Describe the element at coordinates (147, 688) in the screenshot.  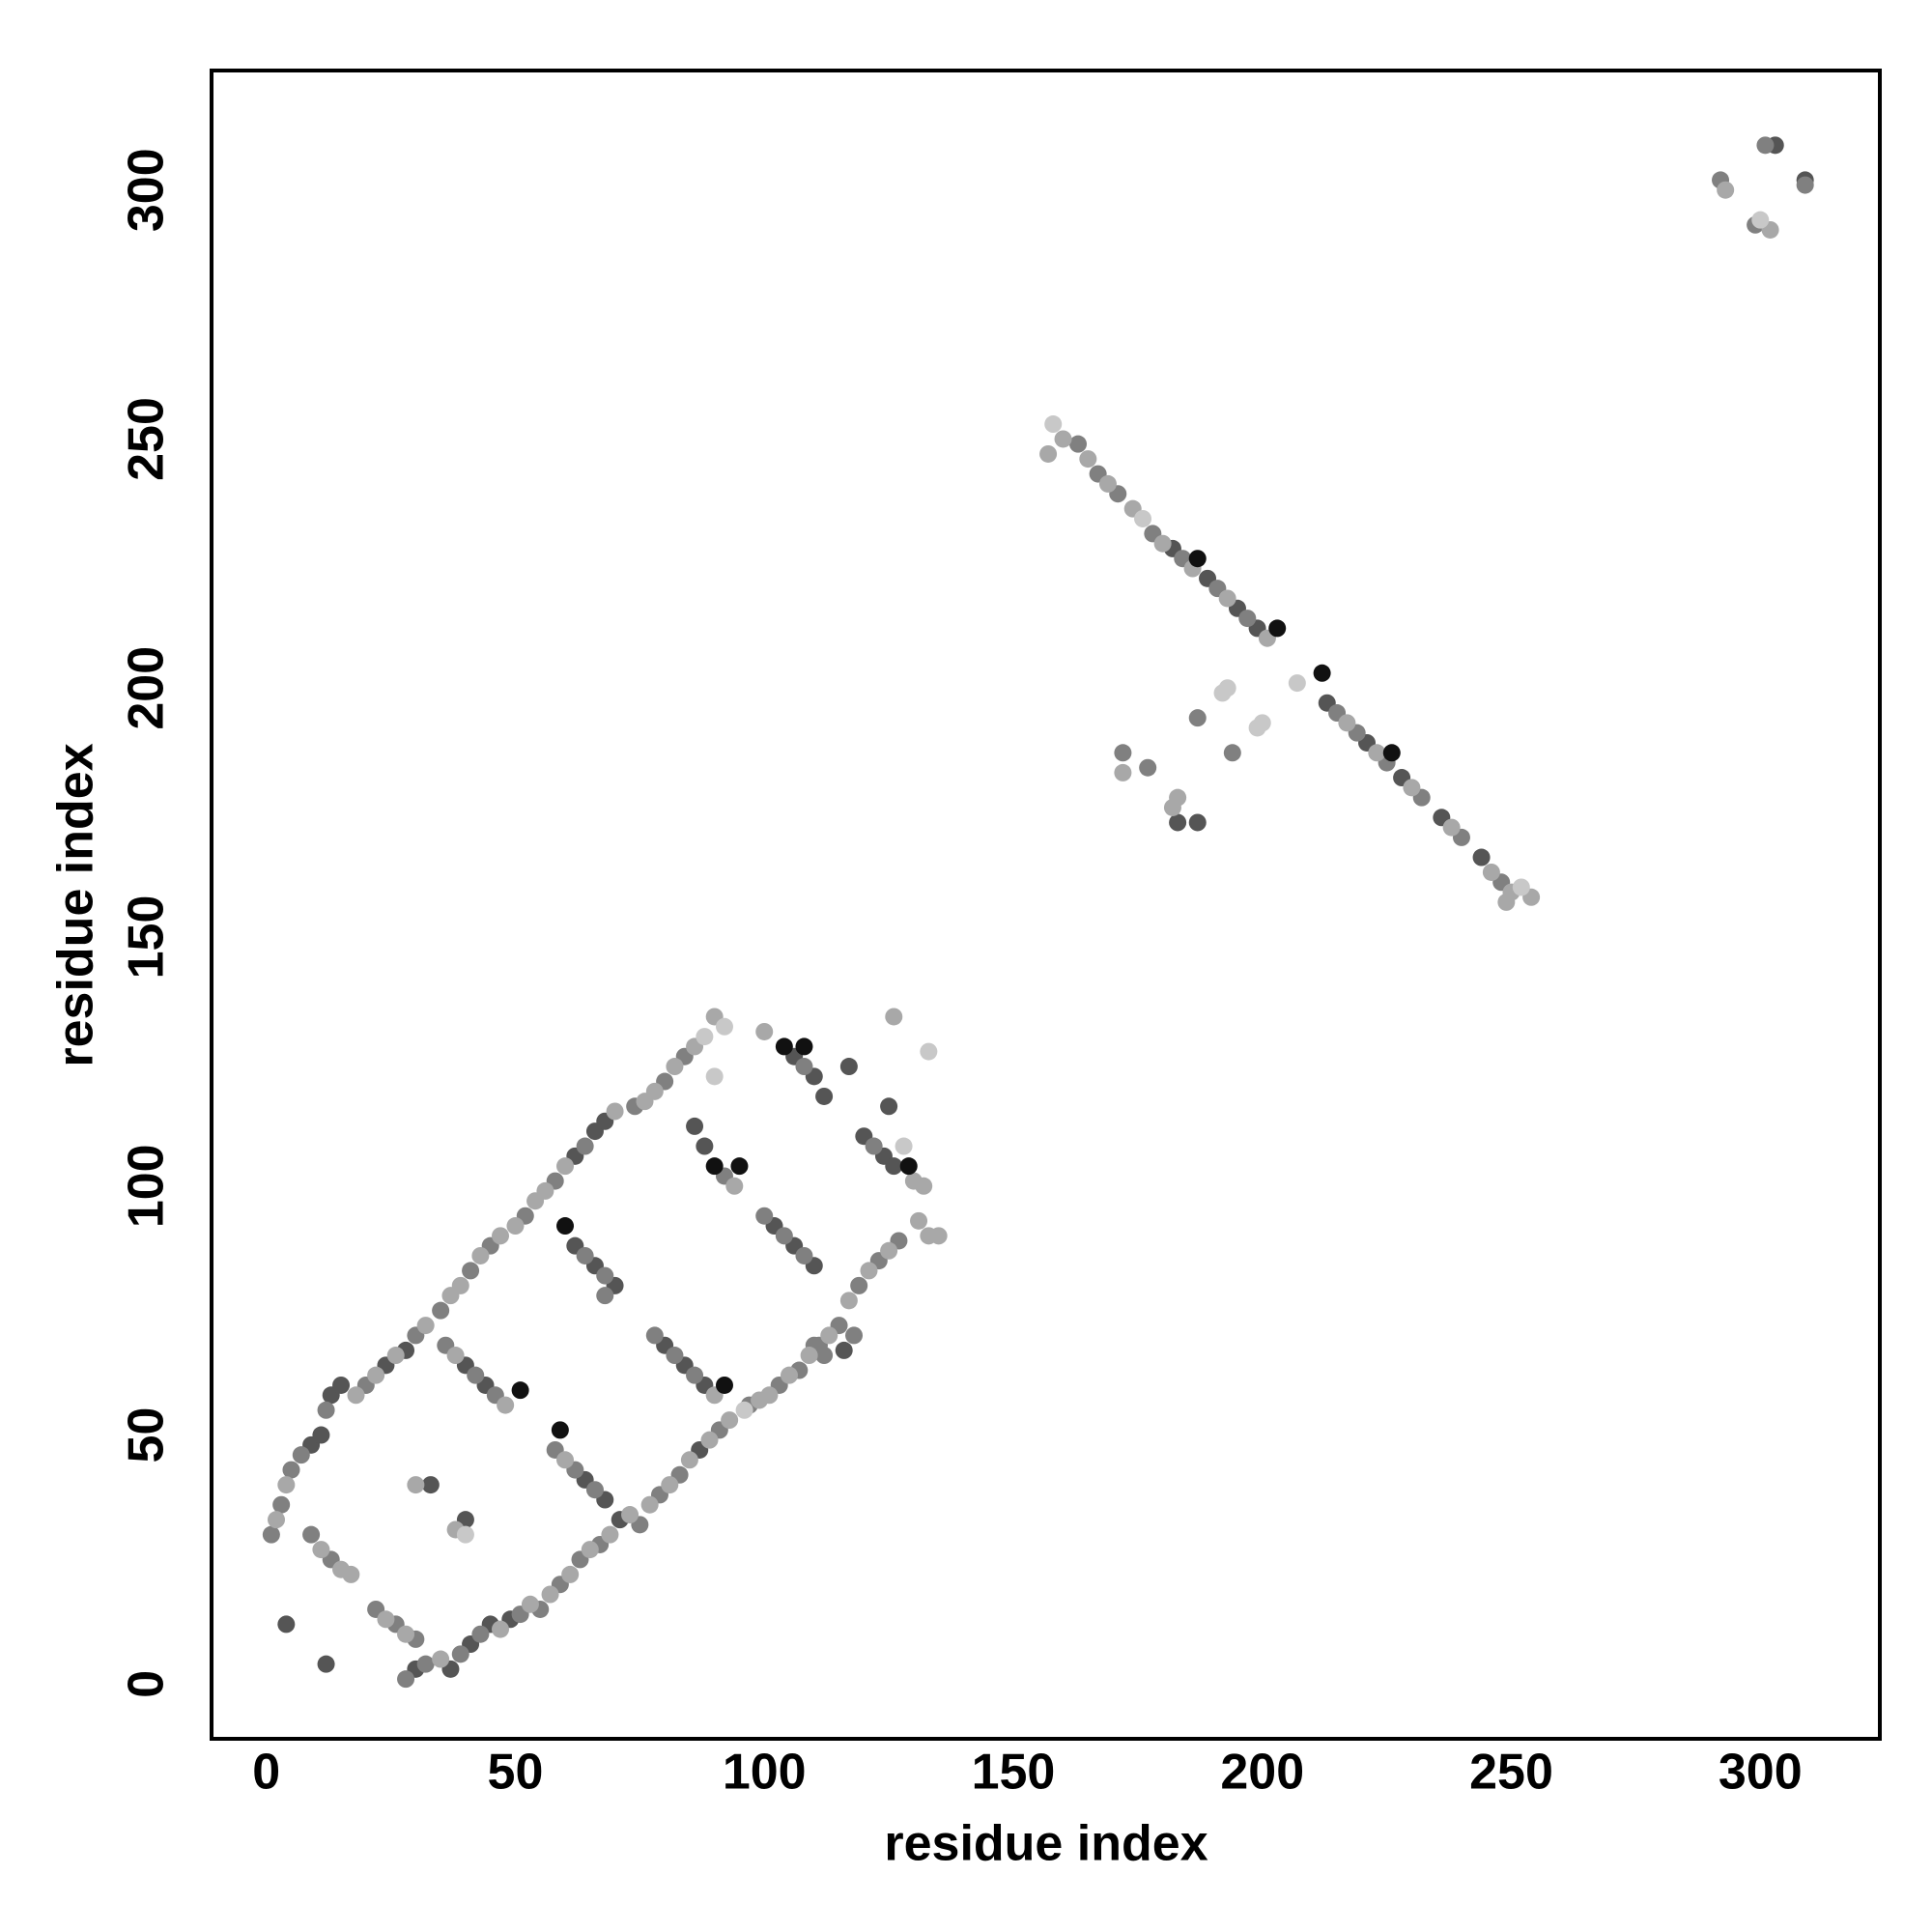
I see `y-tick-label: 200` at that location.